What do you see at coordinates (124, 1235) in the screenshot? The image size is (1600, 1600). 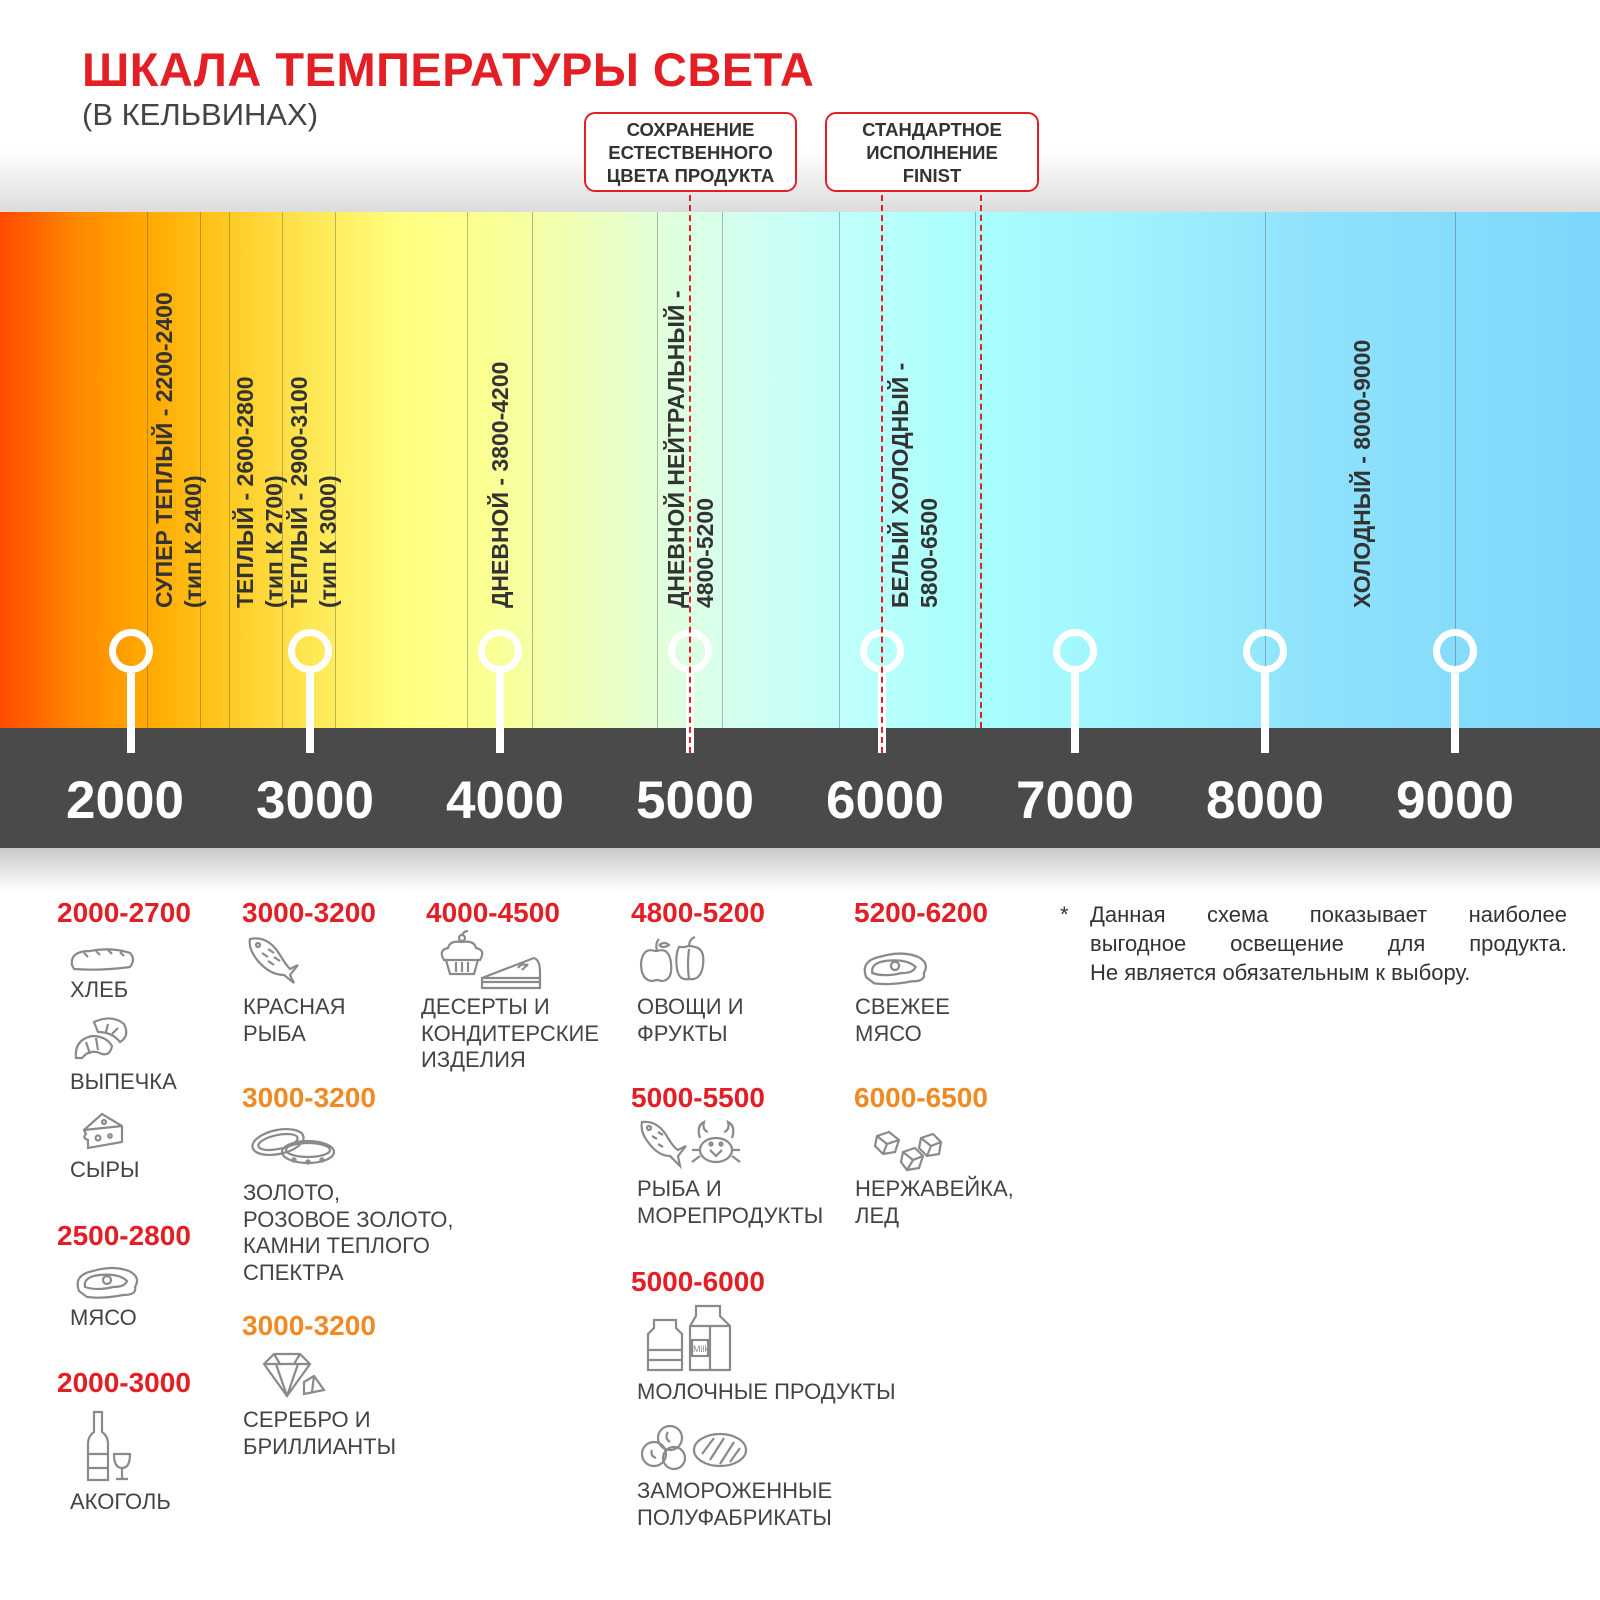 I see `product-range: 2500-2800` at bounding box center [124, 1235].